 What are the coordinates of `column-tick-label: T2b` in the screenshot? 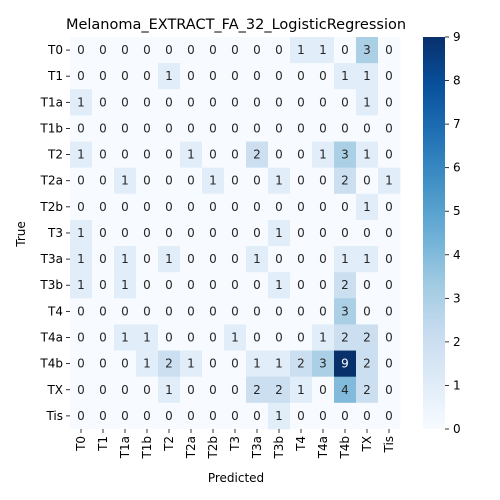 It's located at (213, 448).